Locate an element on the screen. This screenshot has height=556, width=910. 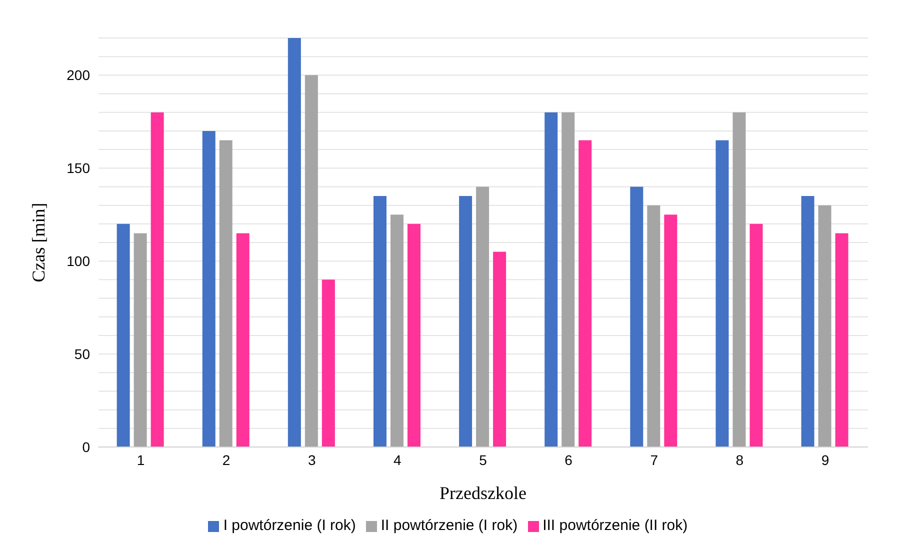
legend-label: I powtórzenie (I rok) is located at coordinates (289, 525).